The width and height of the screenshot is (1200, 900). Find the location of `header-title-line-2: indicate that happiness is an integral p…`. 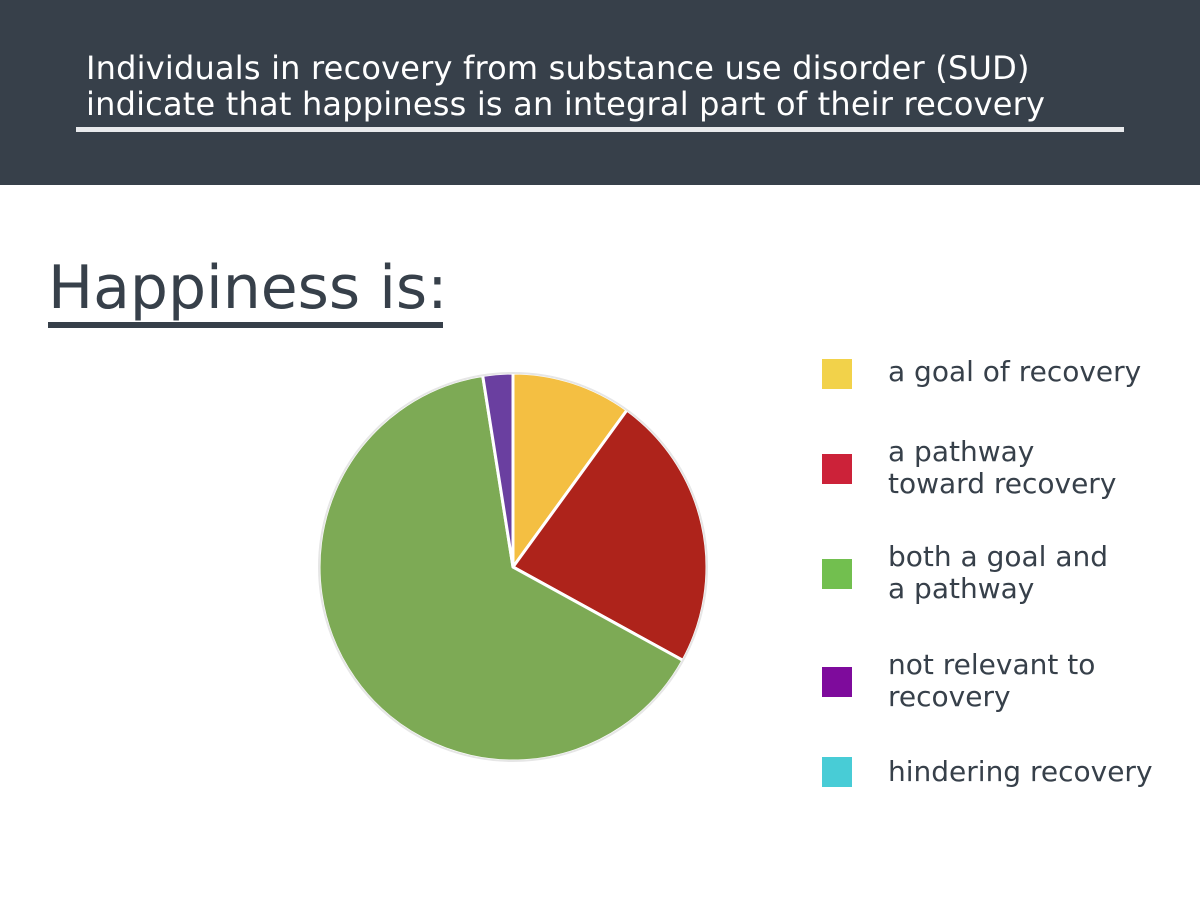

header-title-line-2: indicate that happiness is an integral p… is located at coordinates (566, 104).